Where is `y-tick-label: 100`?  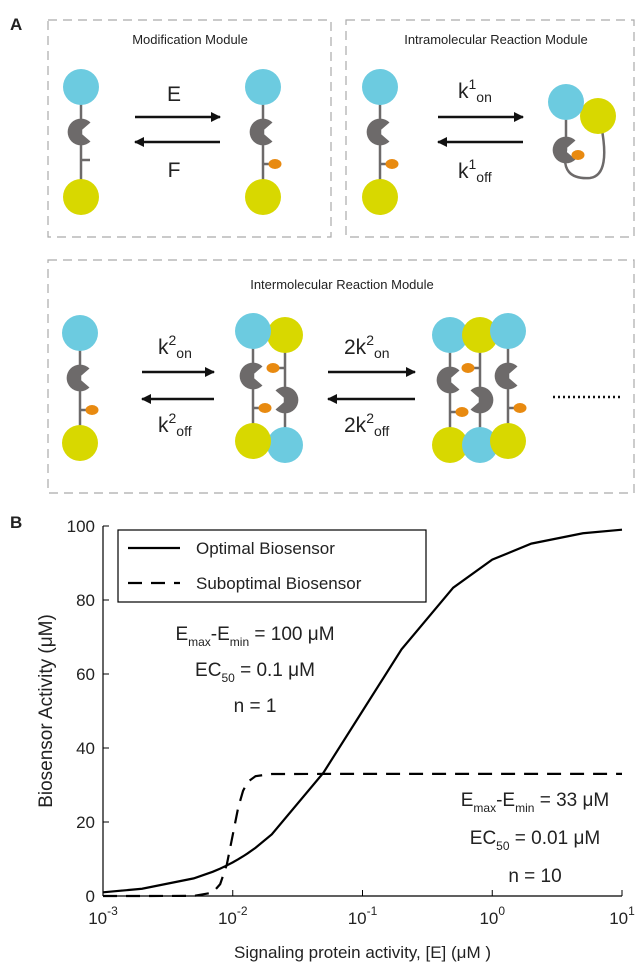
y-tick-label: 100 is located at coordinates (81, 526).